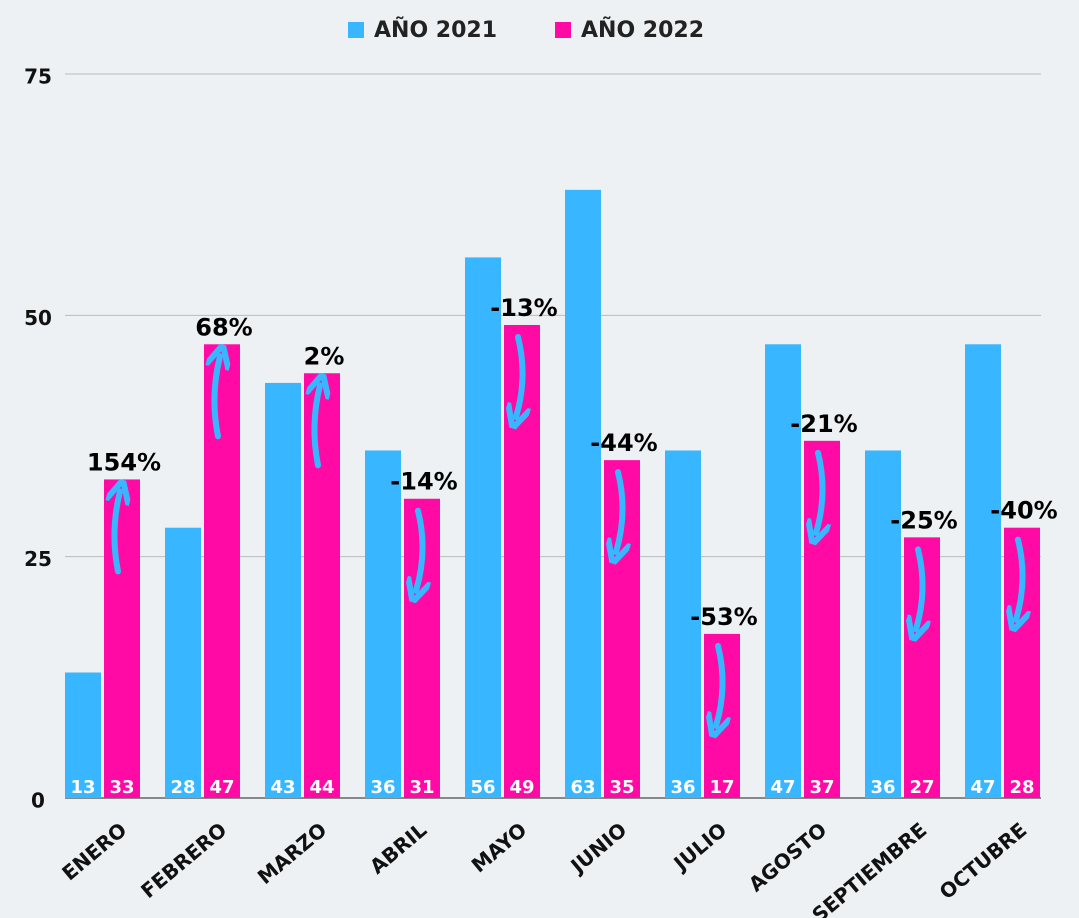 The width and height of the screenshot is (1079, 918). What do you see at coordinates (923, 520) in the screenshot?
I see `change-label: -25%` at bounding box center [923, 520].